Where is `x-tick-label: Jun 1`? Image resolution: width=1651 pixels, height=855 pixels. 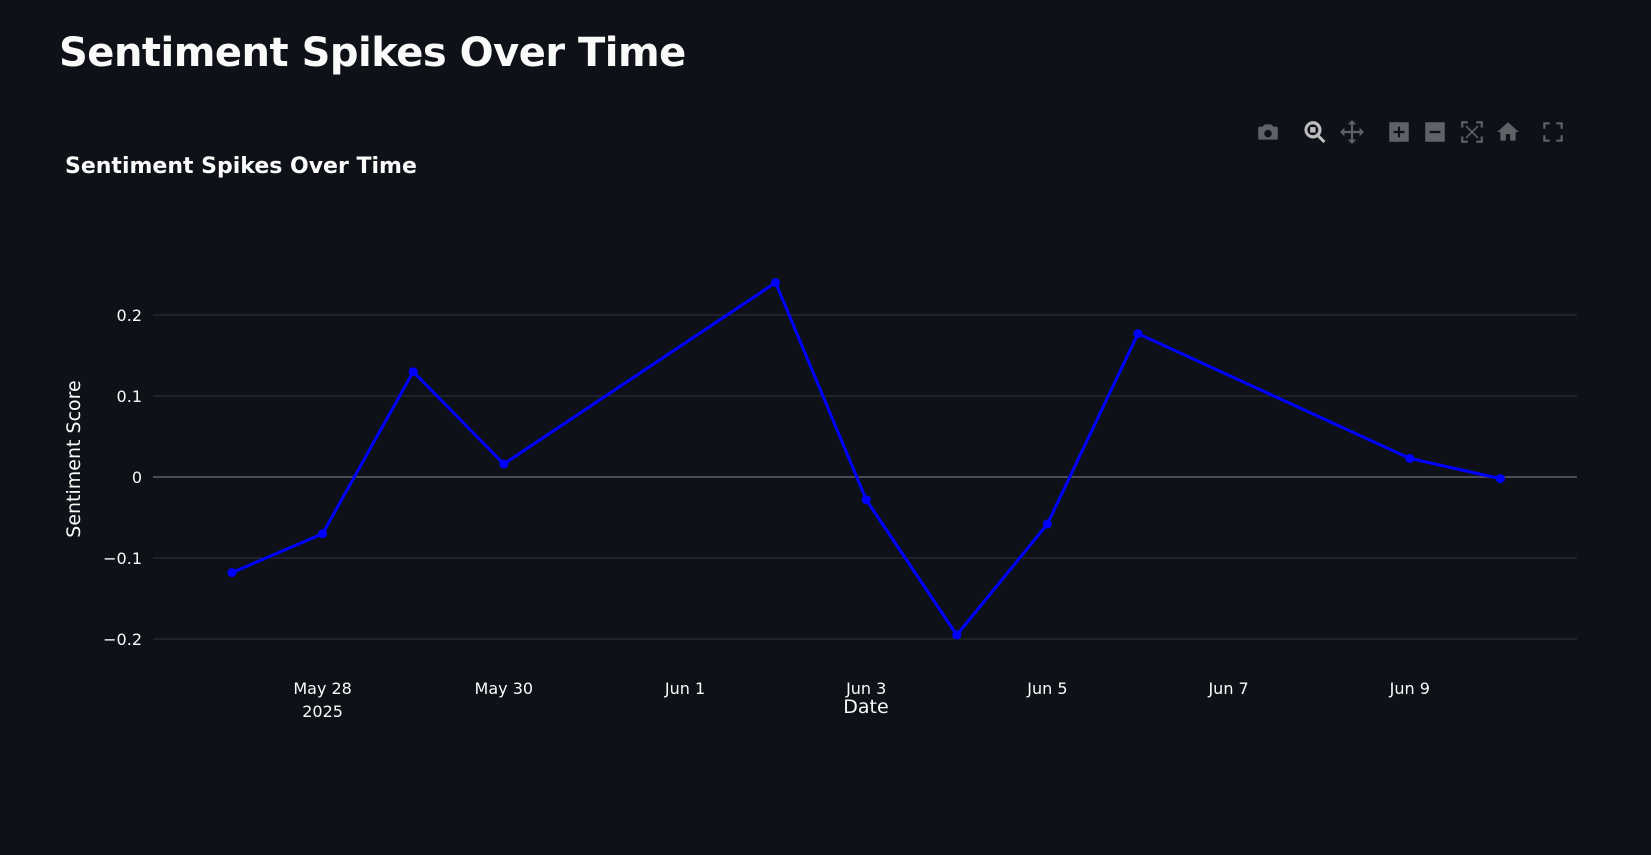
x-tick-label: Jun 1 is located at coordinates (684, 688).